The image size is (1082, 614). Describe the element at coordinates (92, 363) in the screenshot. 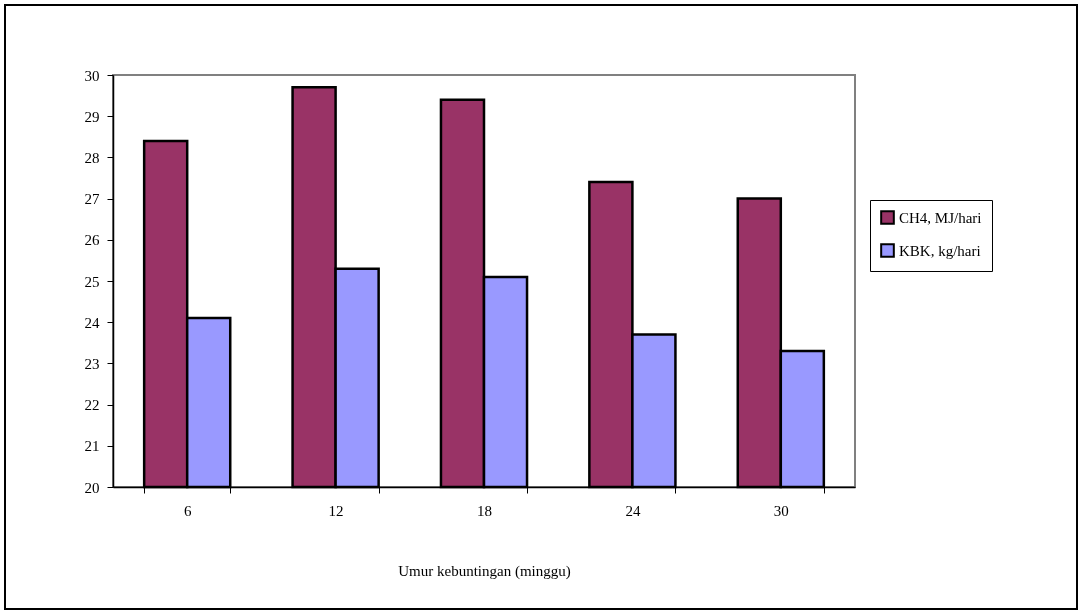

I see `y-tick-label: 23` at that location.